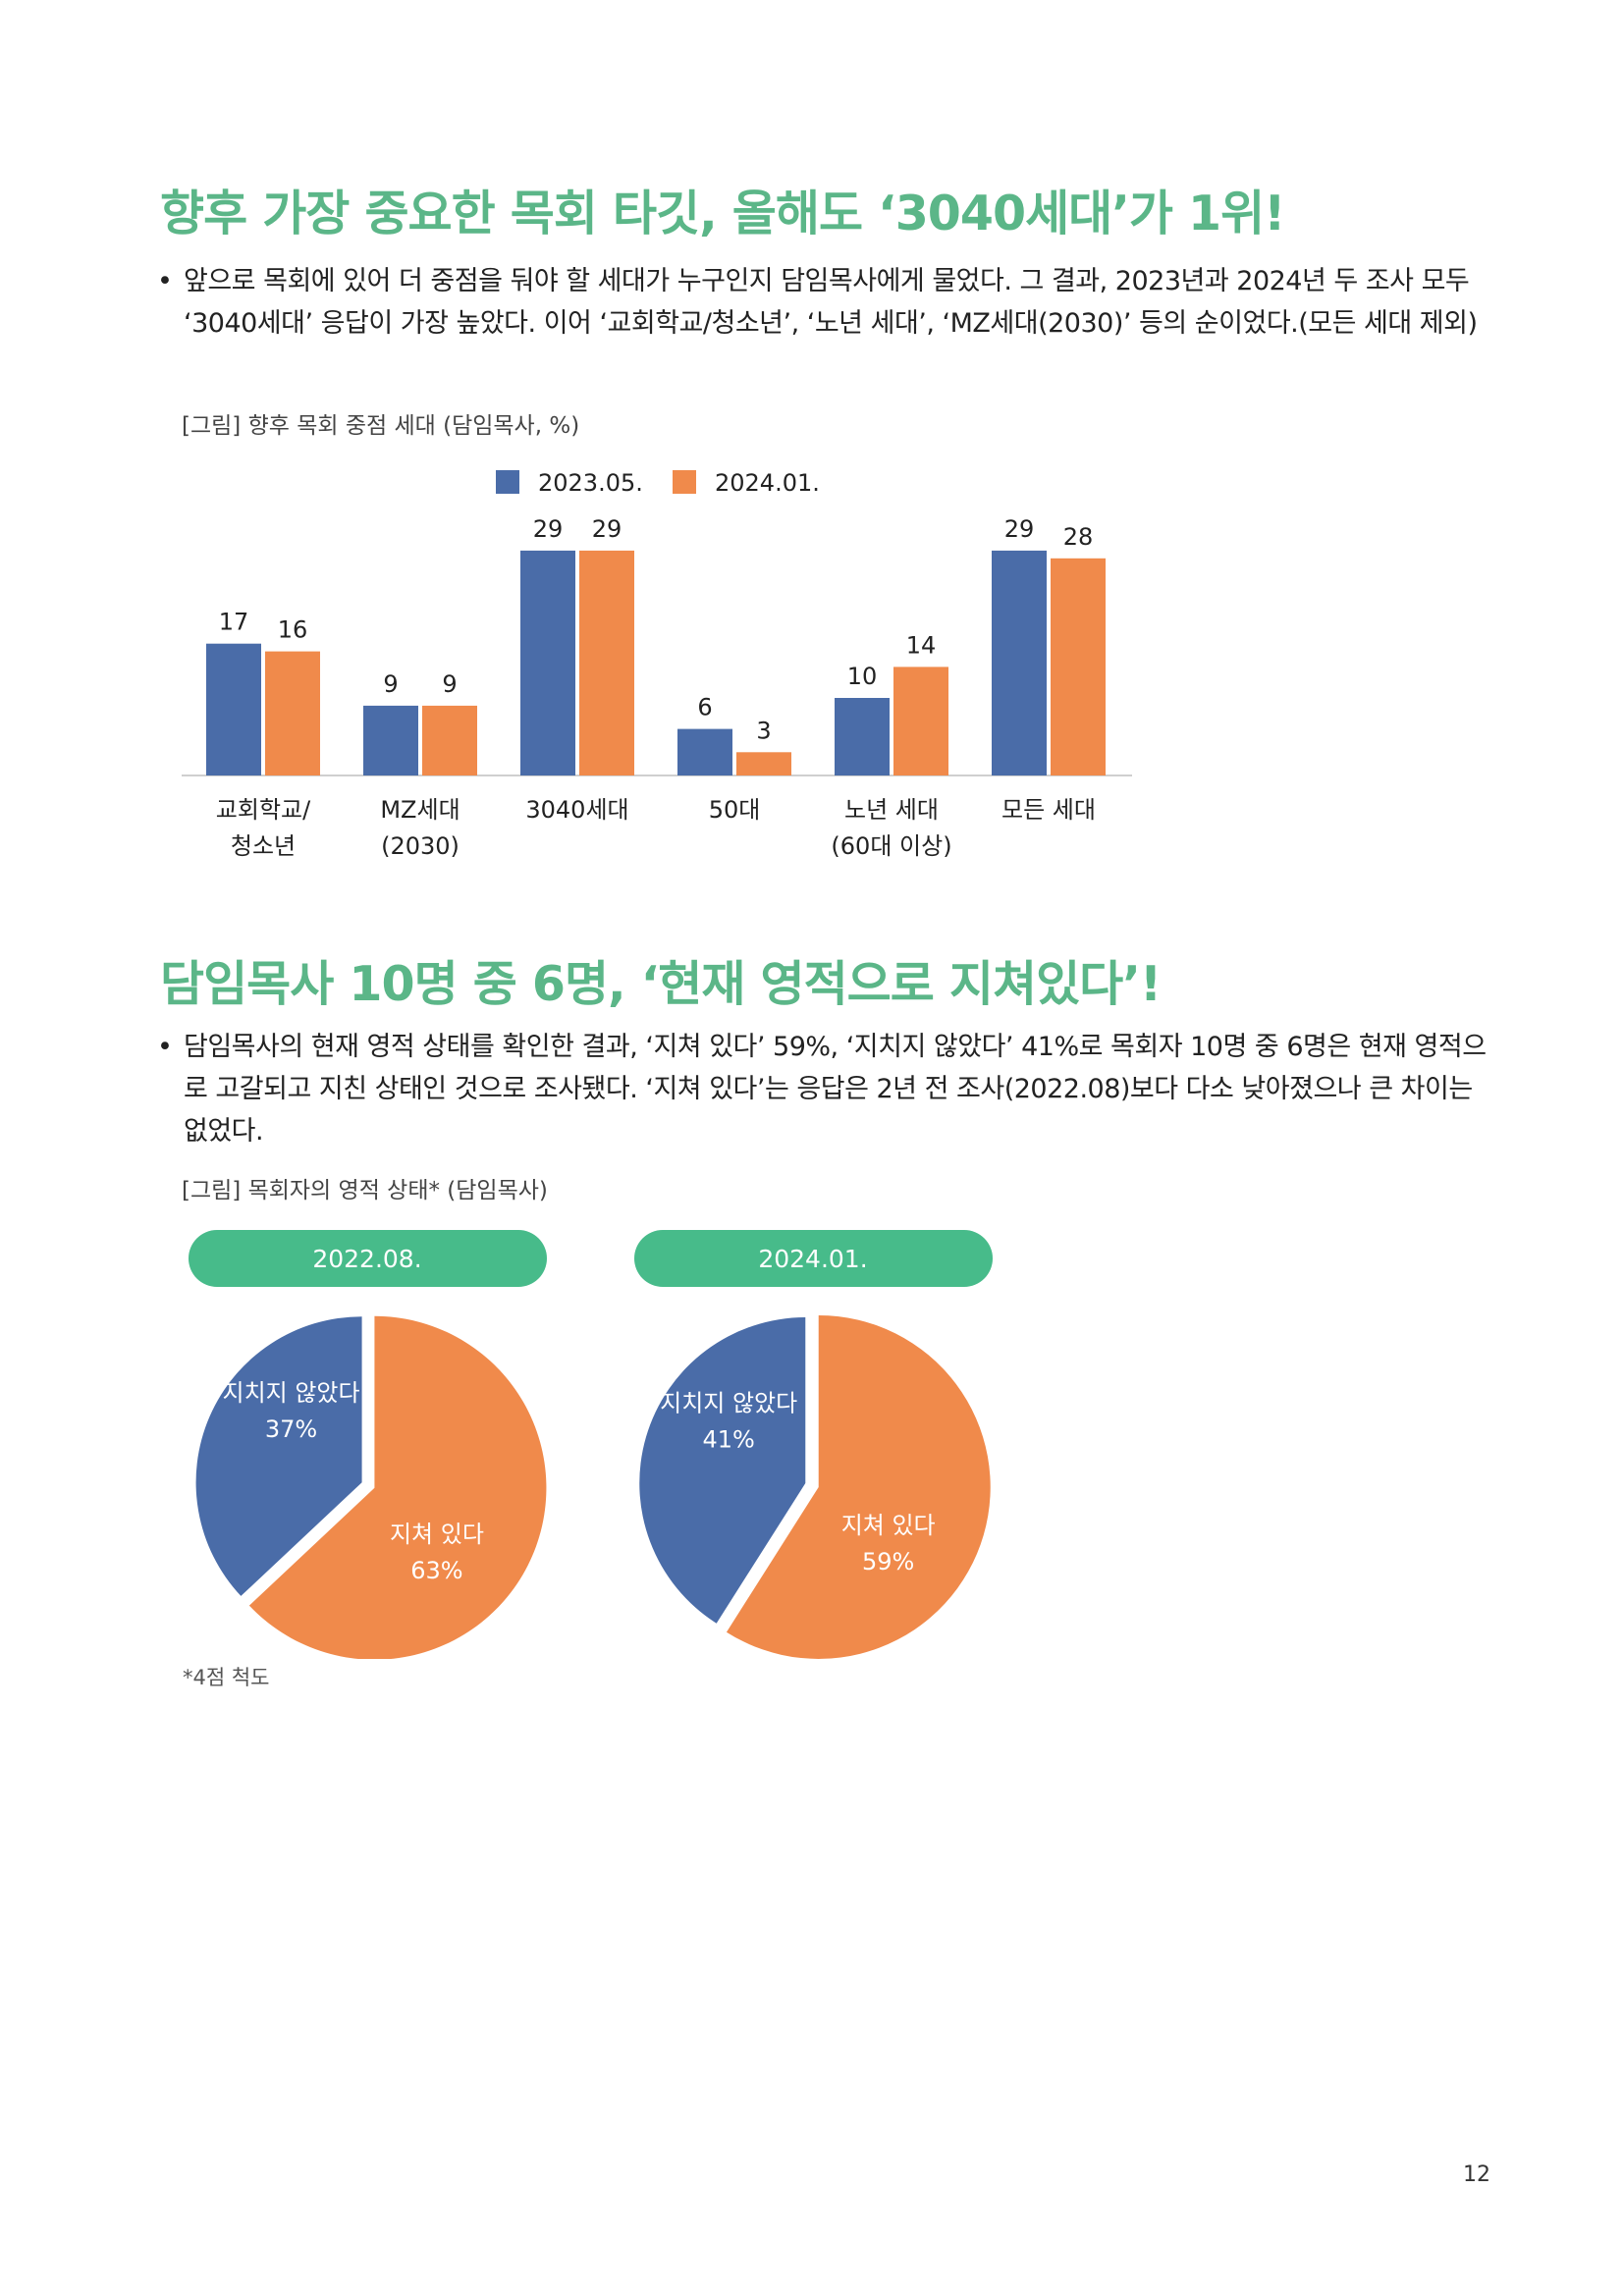 The height and width of the screenshot is (2296, 1623). What do you see at coordinates (381, 426) in the screenshot?
I see `bar-chart-caption: [그림] 향후 목회 중점 세대 (담임목사, %)` at bounding box center [381, 426].